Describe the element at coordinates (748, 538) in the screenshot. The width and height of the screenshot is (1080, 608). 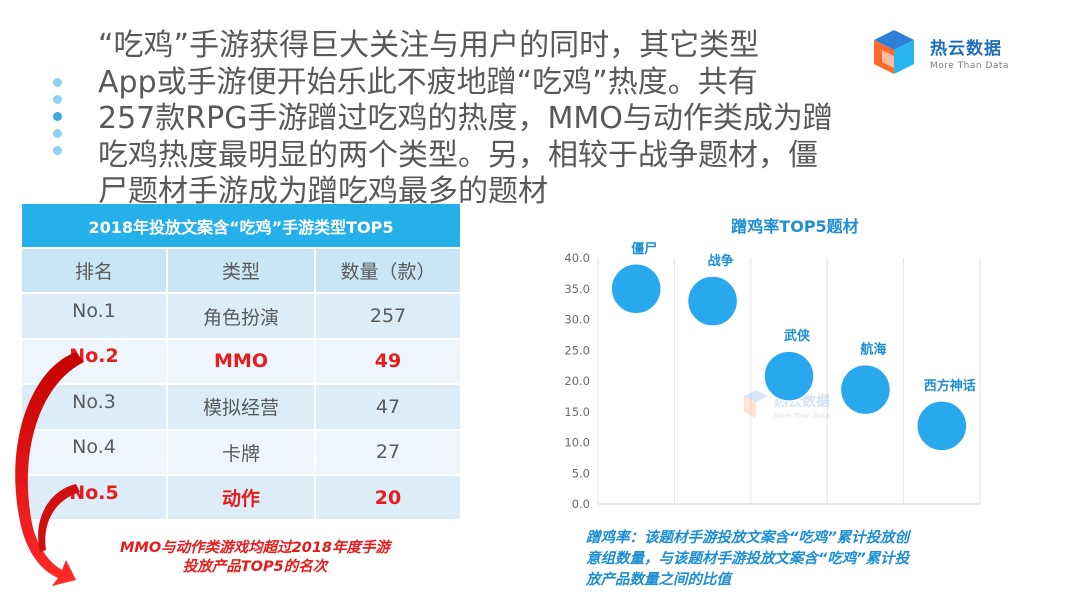
I see `right-note-line: 蹭鸡率：该题材手游投放文案含“吃鸡”累计投放创` at that location.